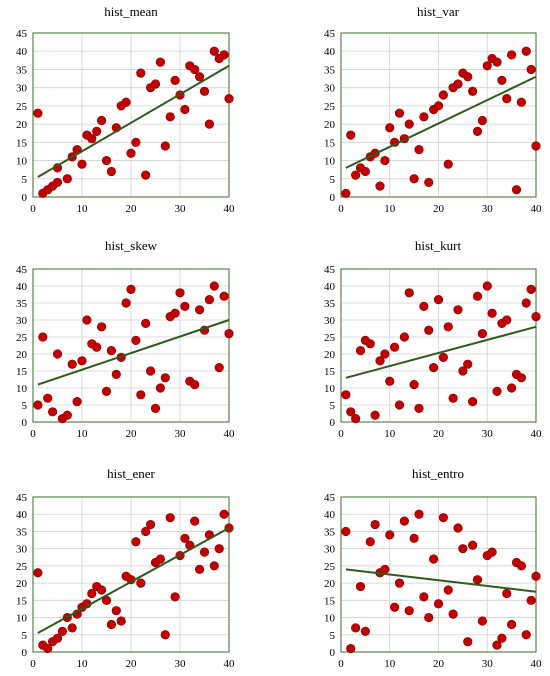 The image size is (550, 676). I want to click on chart-title: hist_kurt, so click(438, 245).